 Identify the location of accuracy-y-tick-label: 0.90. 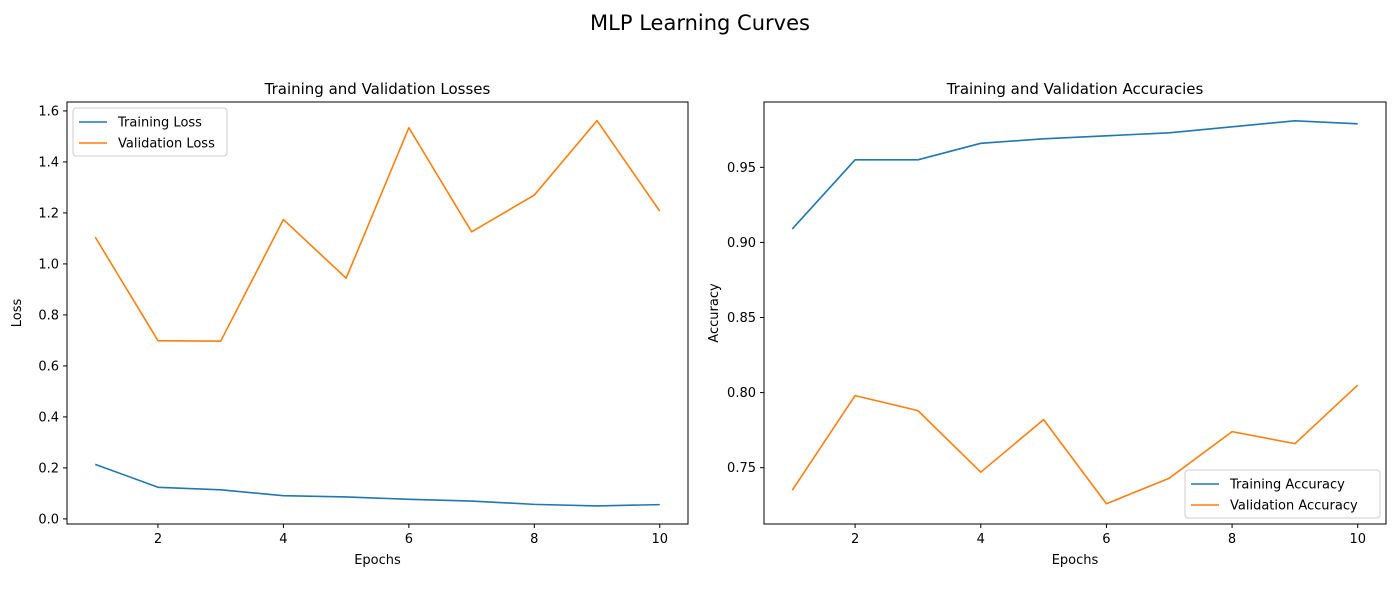
(741, 243).